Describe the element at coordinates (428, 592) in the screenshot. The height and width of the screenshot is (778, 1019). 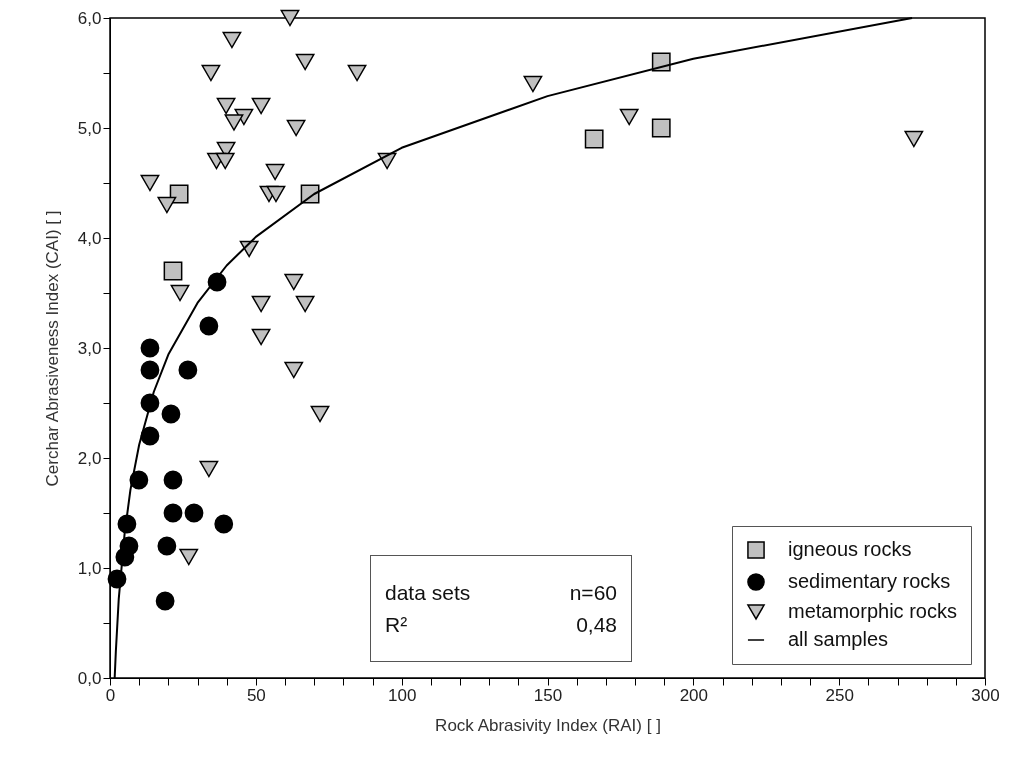
I see `annotation: data sets` at that location.